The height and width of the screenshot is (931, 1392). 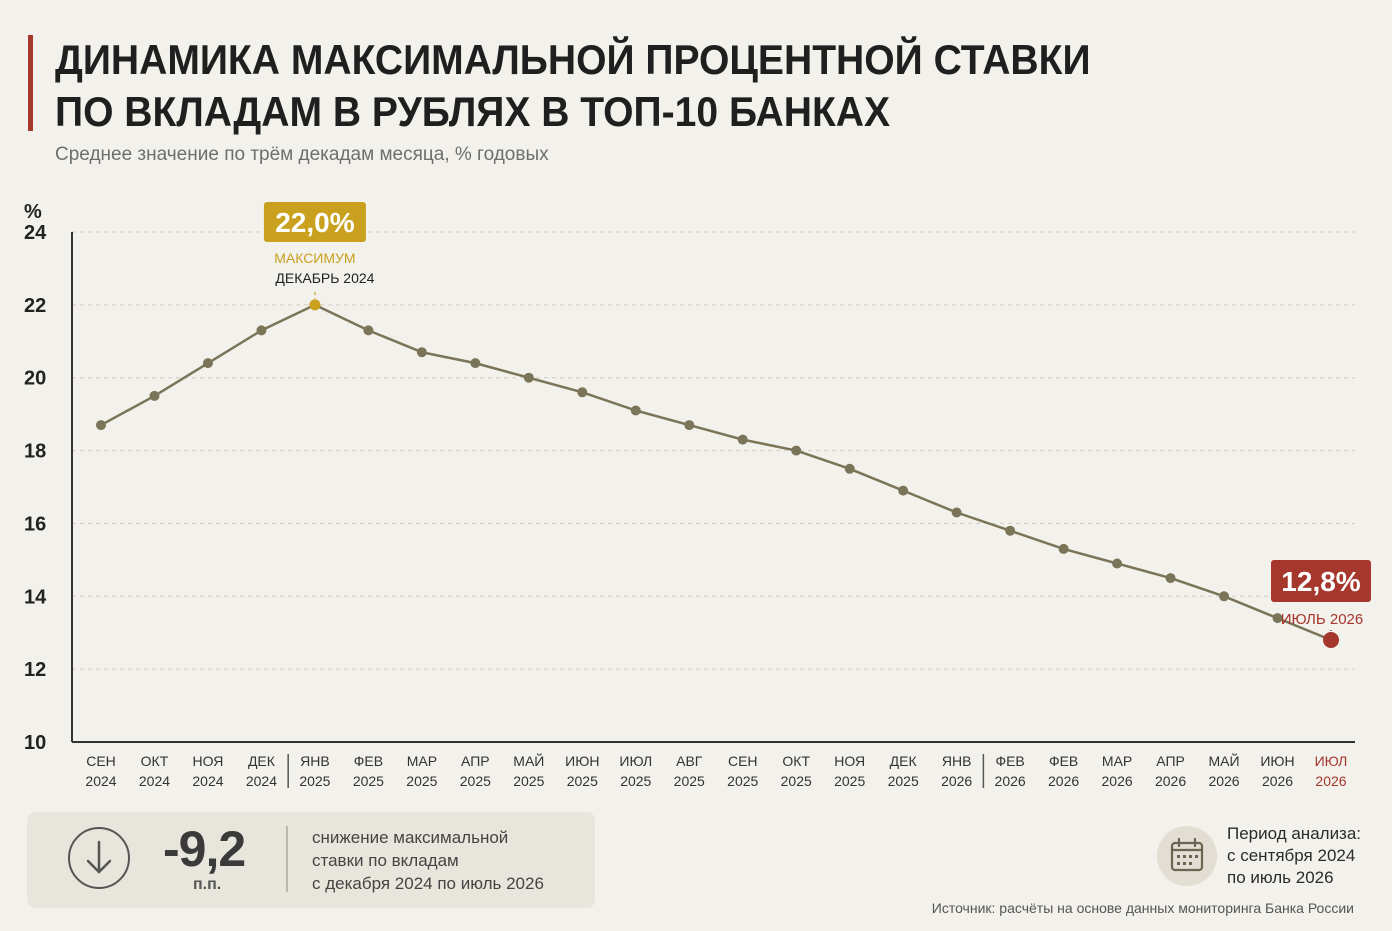 I want to click on summary-unit: п.п., so click(x=207, y=884).